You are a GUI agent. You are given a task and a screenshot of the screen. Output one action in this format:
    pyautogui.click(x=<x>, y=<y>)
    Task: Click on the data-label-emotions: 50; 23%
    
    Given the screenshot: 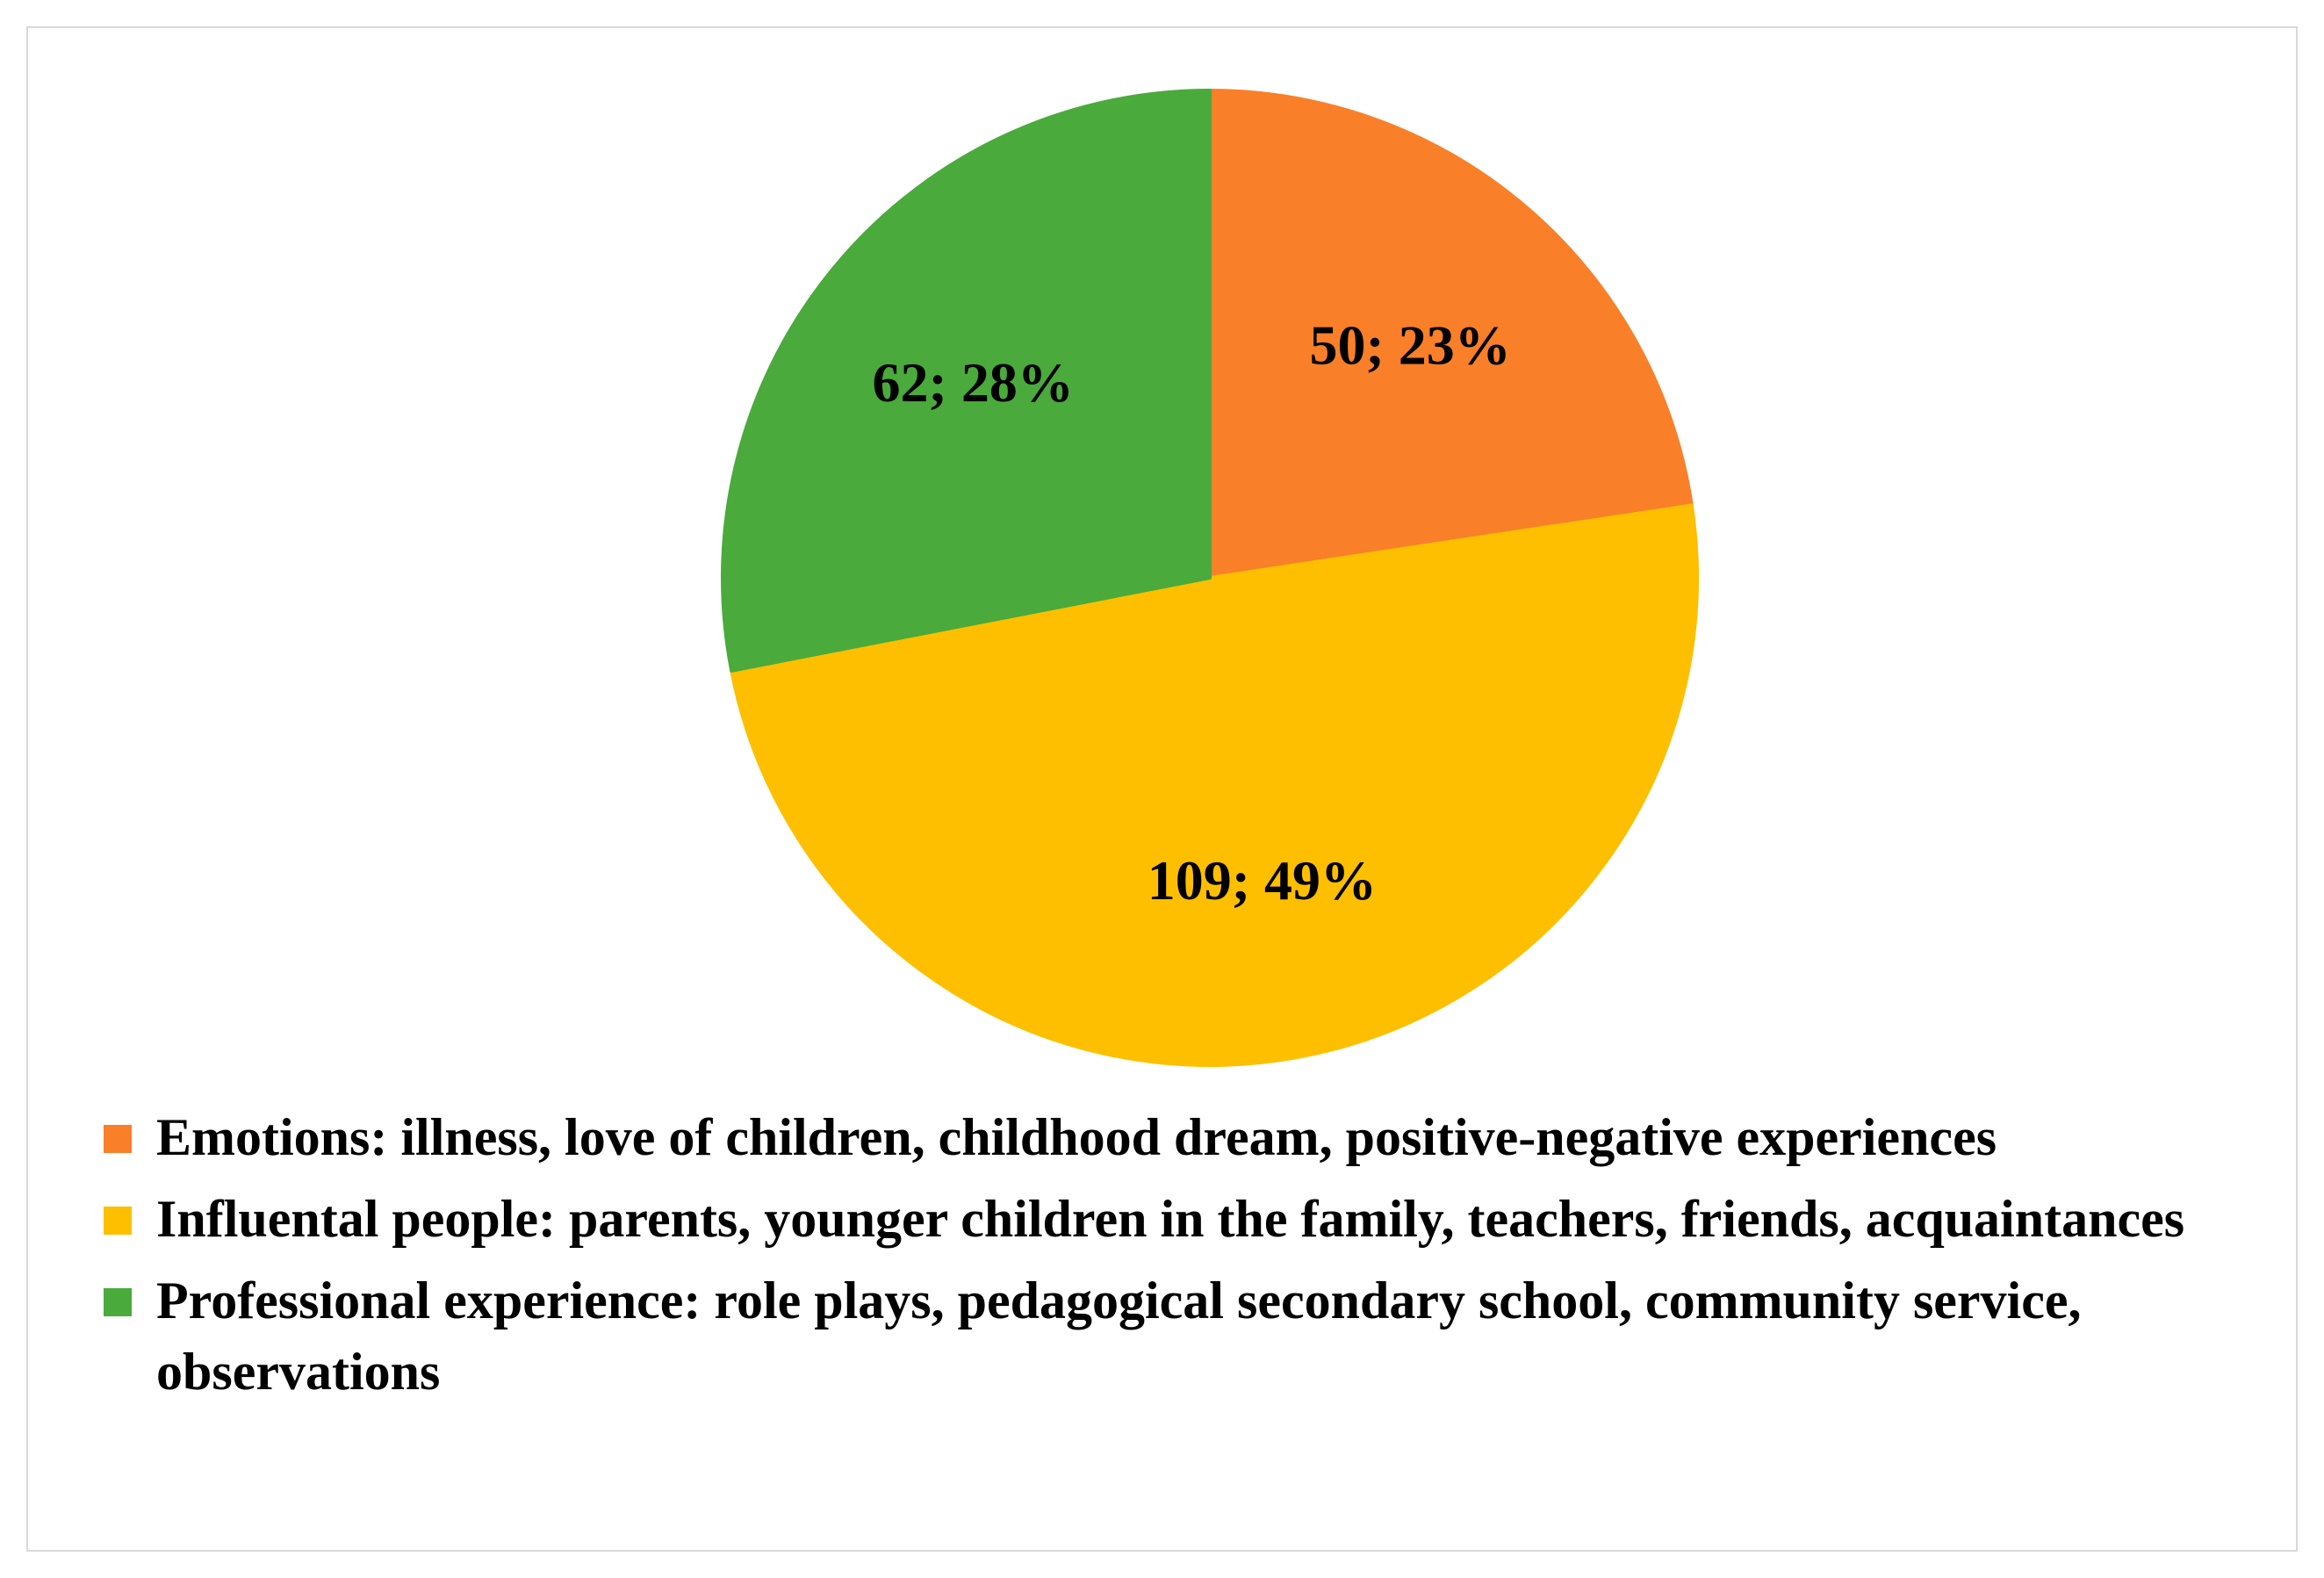 What is the action you would take?
    pyautogui.click(x=1409, y=345)
    